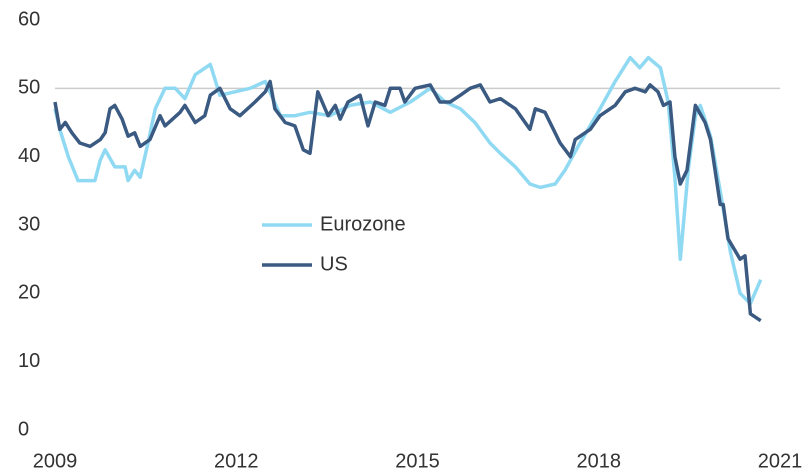 The image size is (808, 474). What do you see at coordinates (780, 461) in the screenshot?
I see `x-tick-label: 2021` at bounding box center [780, 461].